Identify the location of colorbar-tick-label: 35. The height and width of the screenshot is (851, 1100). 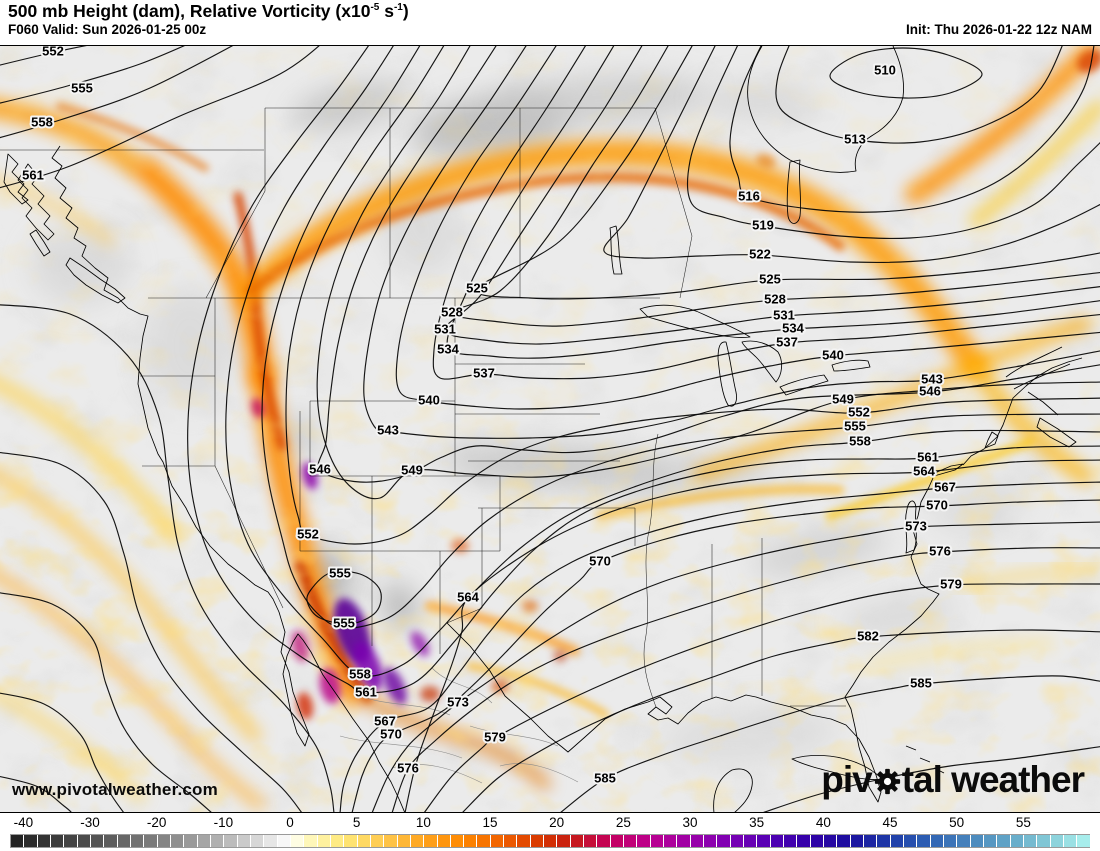
(757, 822).